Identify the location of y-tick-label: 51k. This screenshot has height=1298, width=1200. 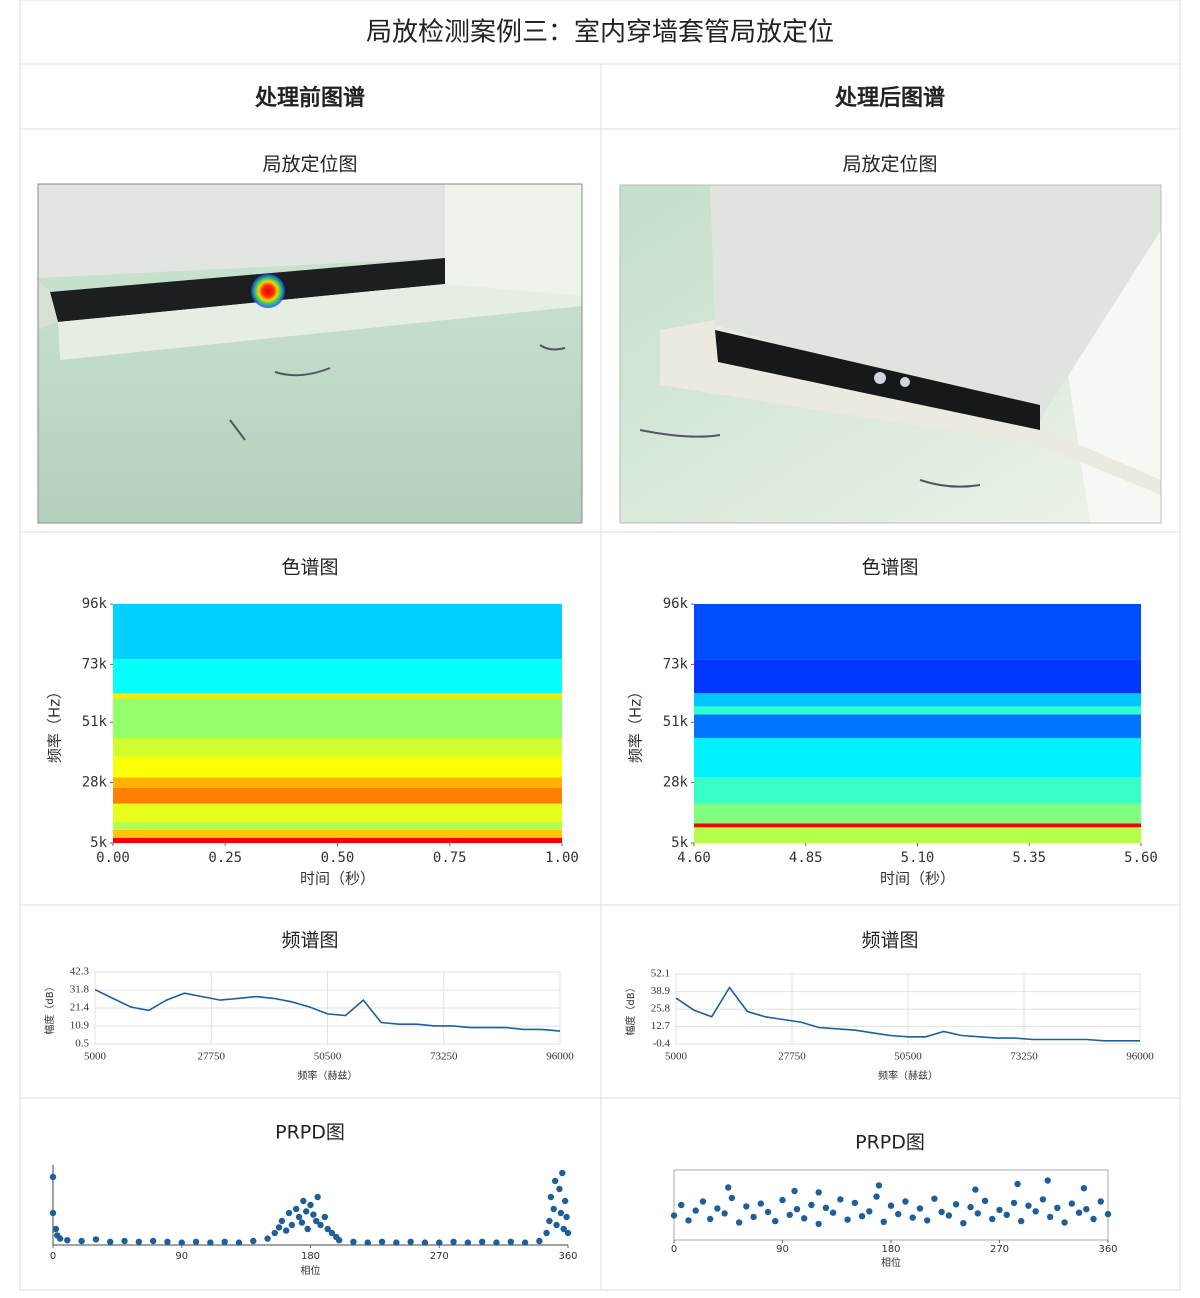
(95, 722).